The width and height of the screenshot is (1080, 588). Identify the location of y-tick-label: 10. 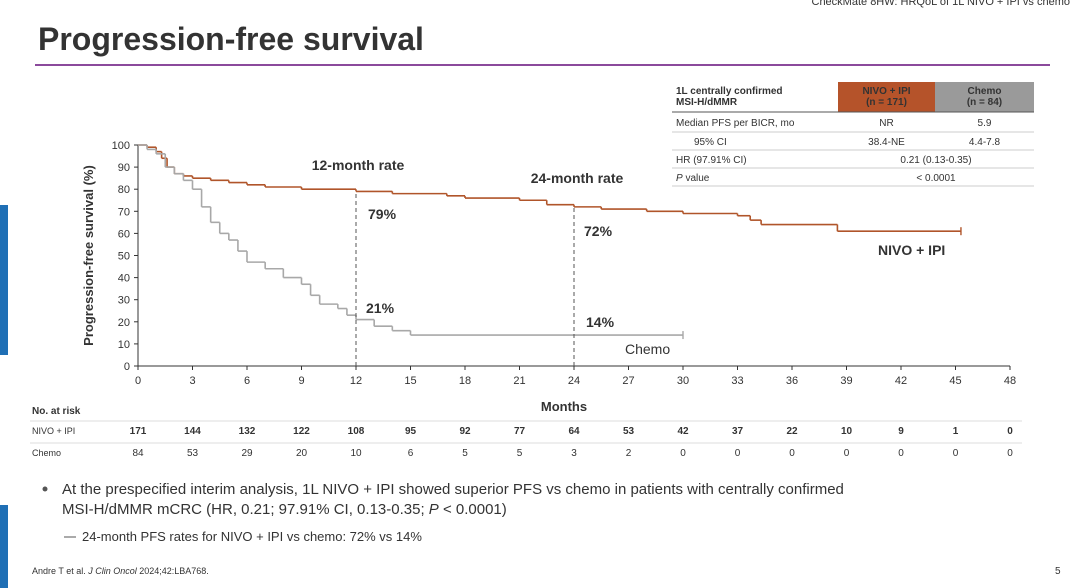
(124, 345).